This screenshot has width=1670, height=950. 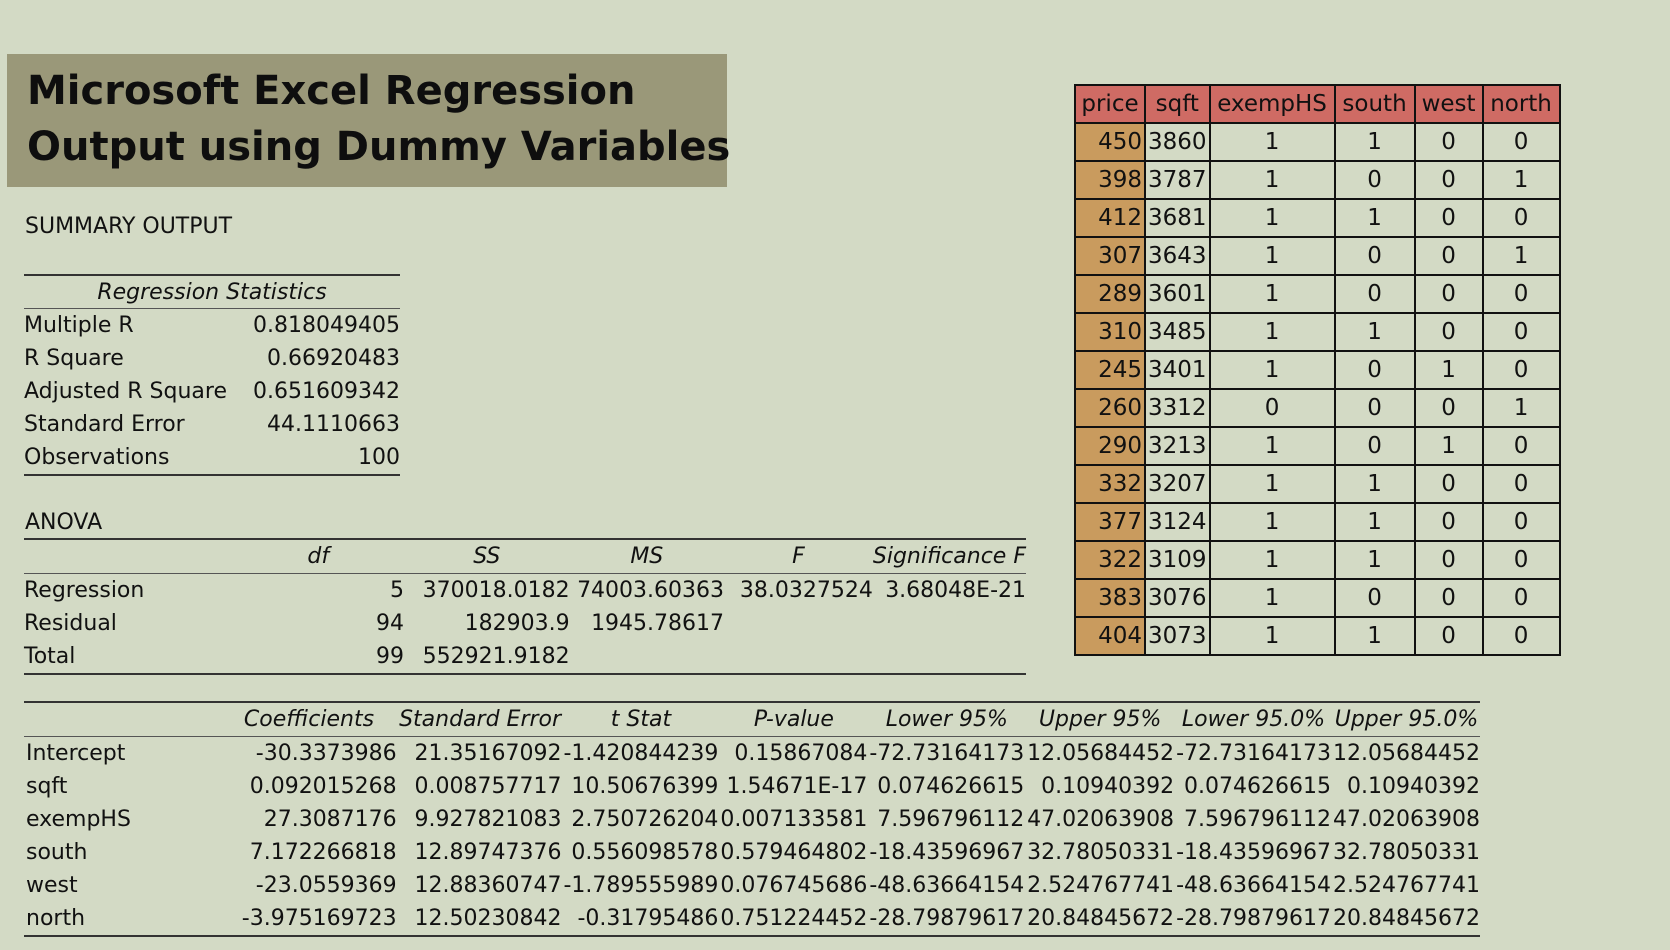 I want to click on coefficient-row-label: sqft, so click(x=47, y=786).